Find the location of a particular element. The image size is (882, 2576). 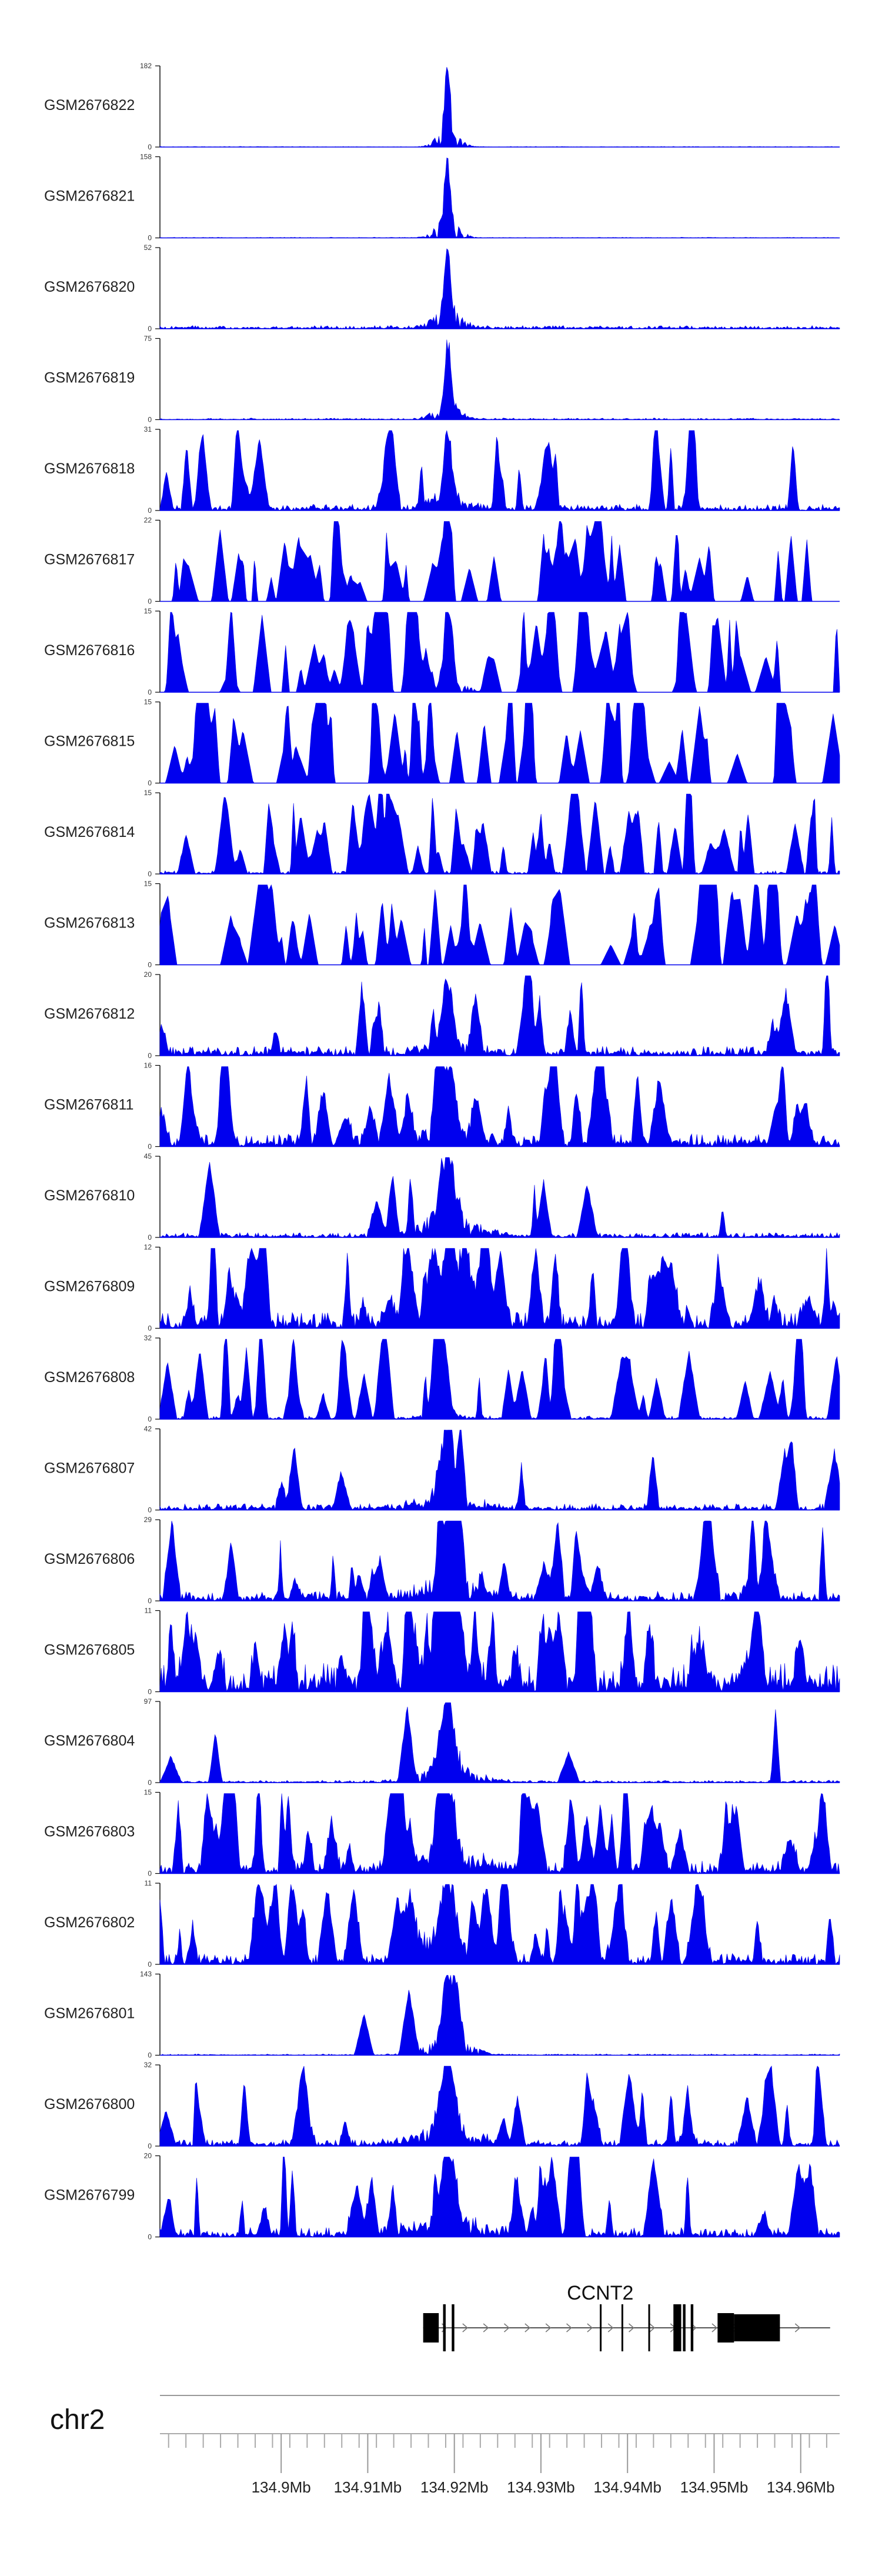

track-GSM2676812: GSM2676812 20 0 is located at coordinates (442, 1015).